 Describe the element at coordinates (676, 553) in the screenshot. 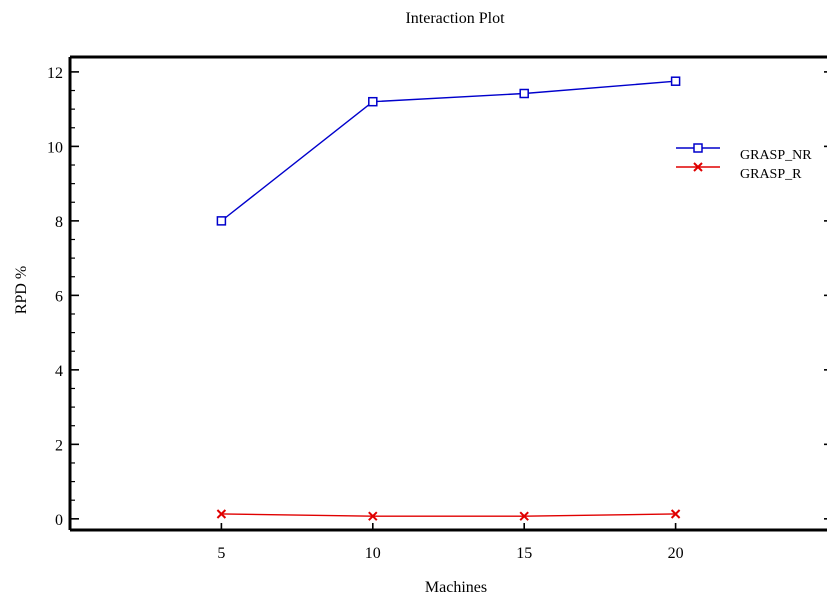

I see `x-tick-label: 20` at that location.